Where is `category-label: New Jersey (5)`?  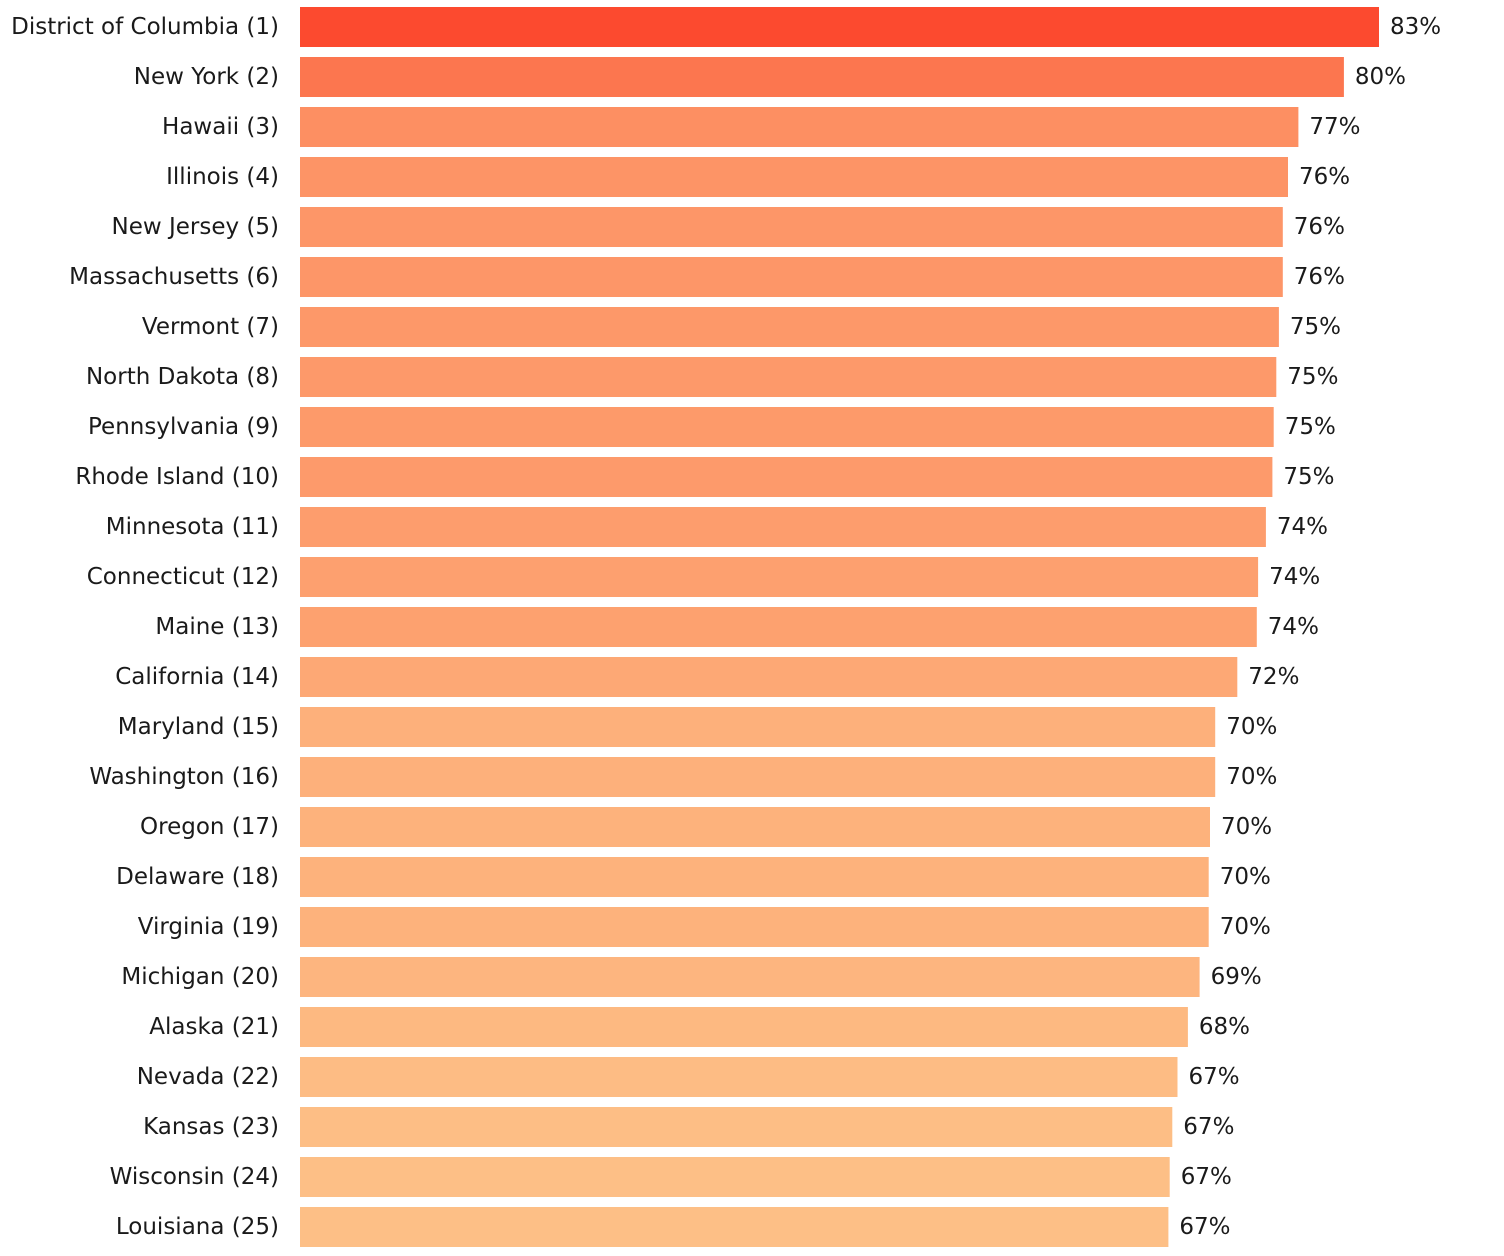
category-label: New Jersey (5) is located at coordinates (195, 227).